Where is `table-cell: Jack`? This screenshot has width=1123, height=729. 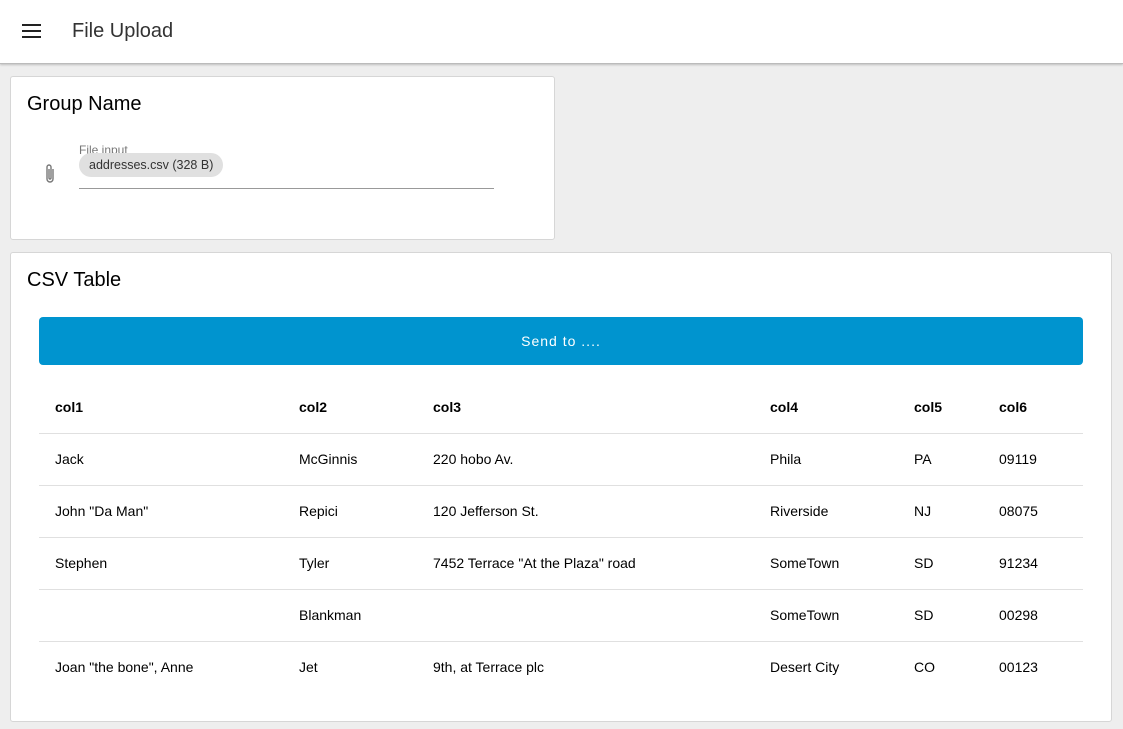 table-cell: Jack is located at coordinates (161, 459).